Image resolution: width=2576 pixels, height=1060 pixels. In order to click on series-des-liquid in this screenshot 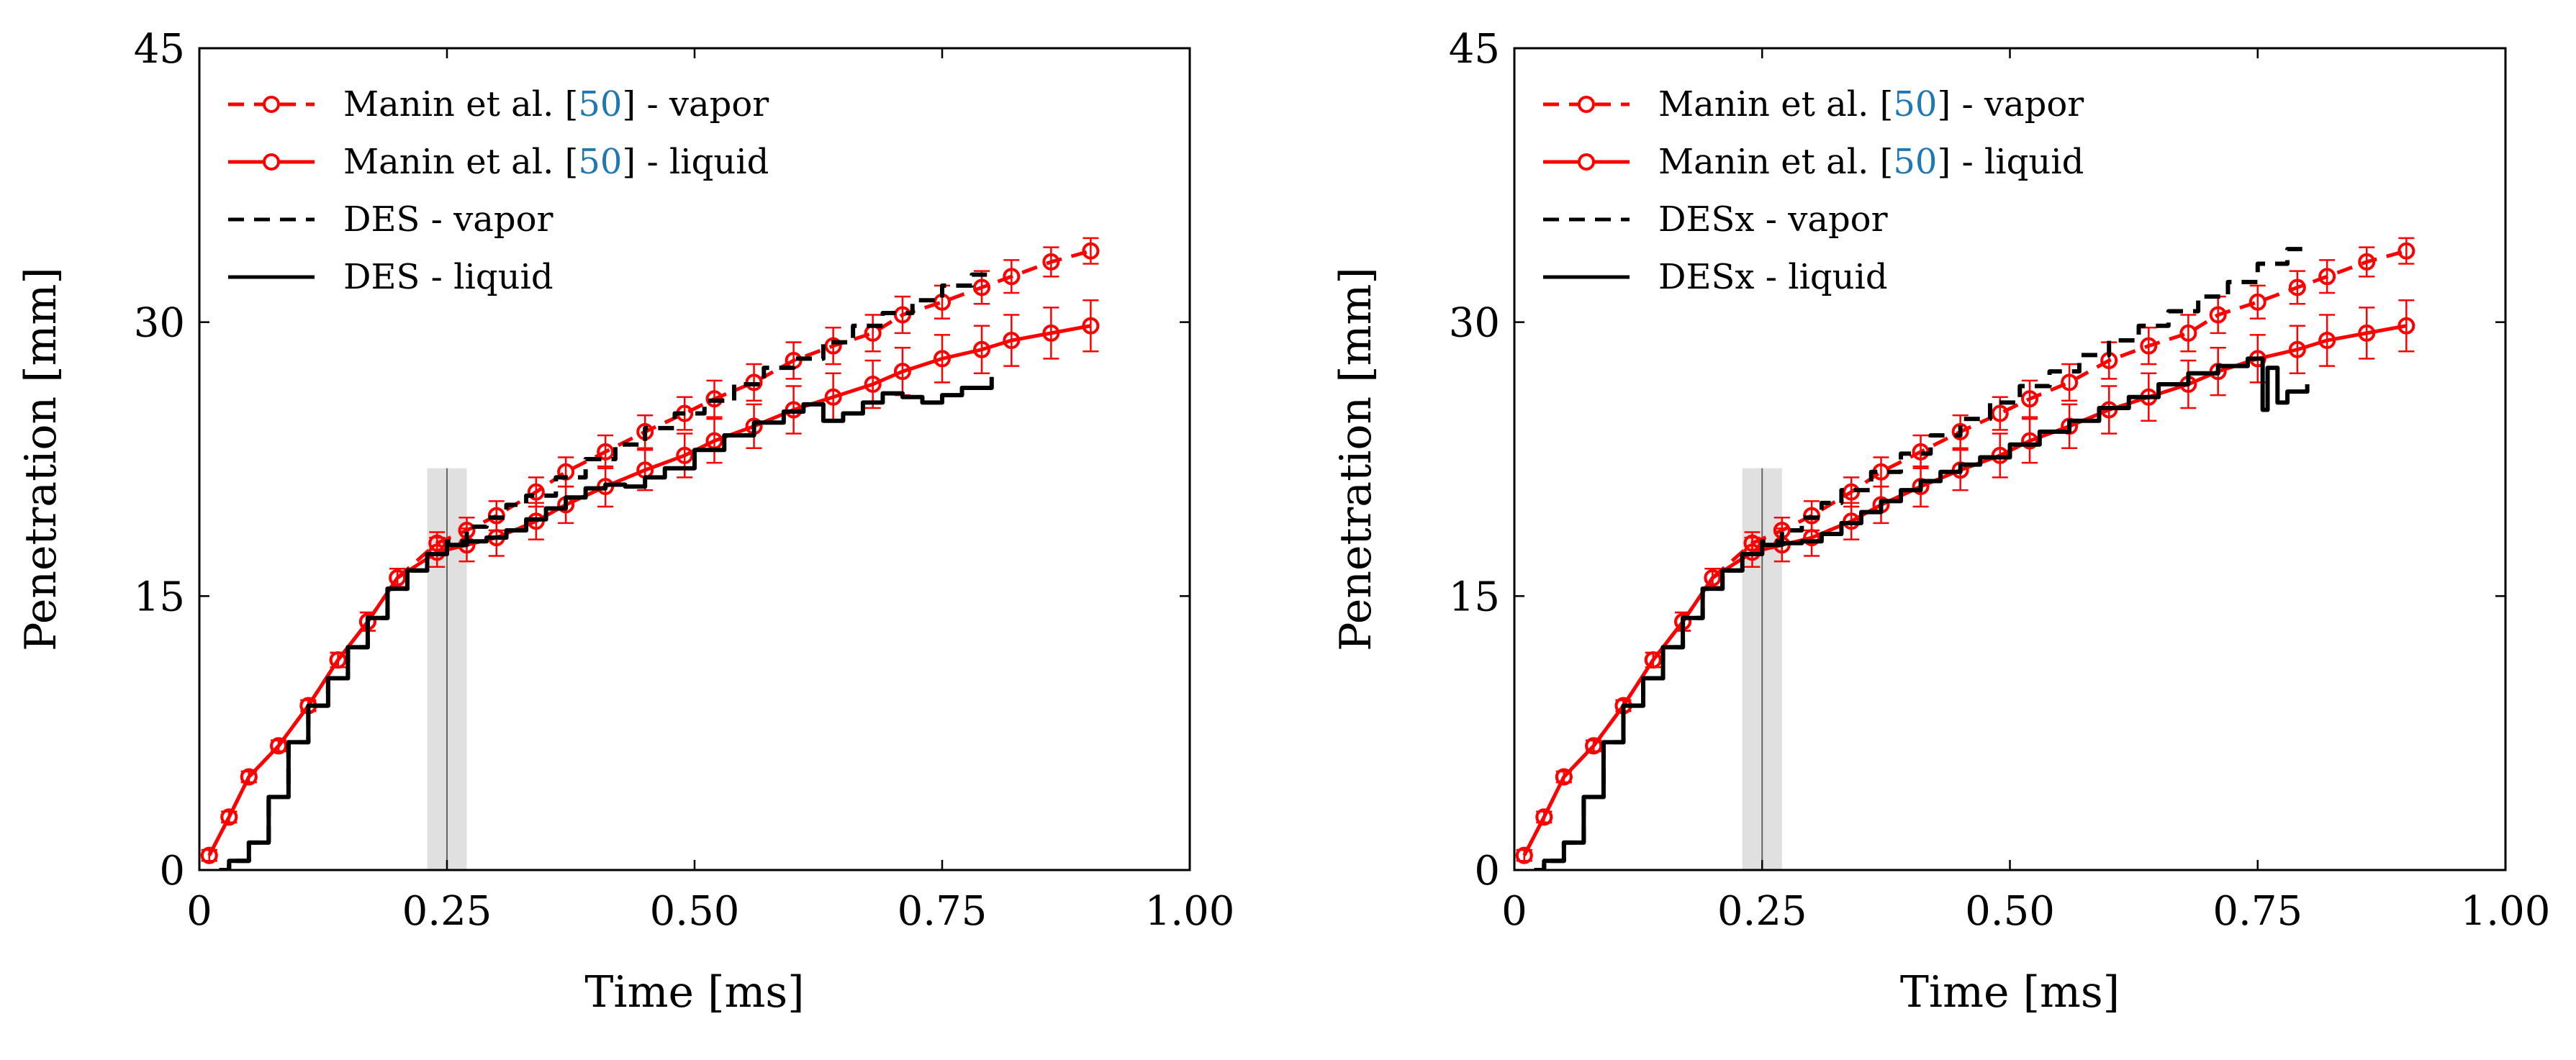, I will do `click(606, 623)`.